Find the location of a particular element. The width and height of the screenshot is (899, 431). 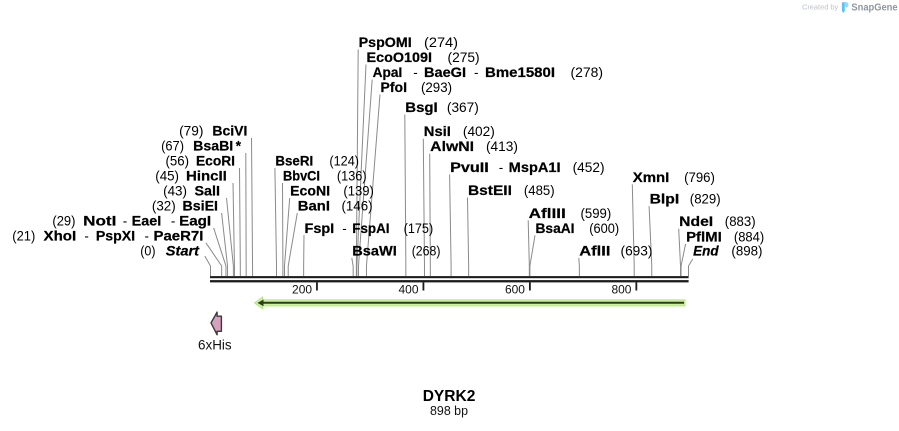

svg-text: BbvCI is located at coordinates (301, 176).